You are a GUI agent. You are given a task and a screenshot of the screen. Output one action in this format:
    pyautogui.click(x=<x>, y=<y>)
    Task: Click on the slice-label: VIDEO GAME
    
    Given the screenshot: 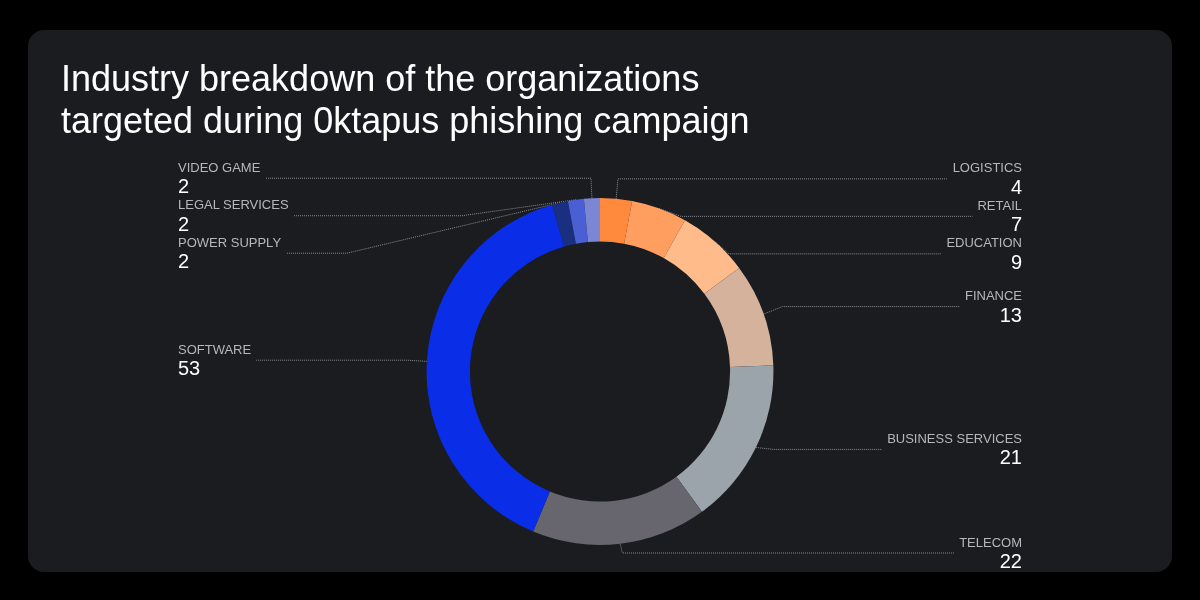 What is the action you would take?
    pyautogui.click(x=219, y=167)
    